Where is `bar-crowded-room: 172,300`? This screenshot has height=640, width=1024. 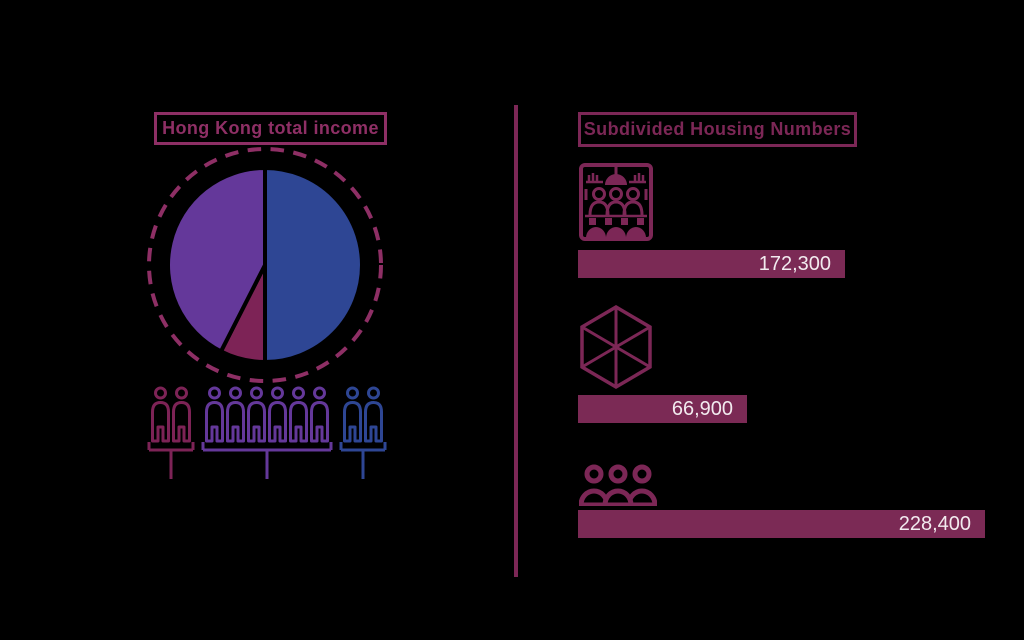
bar-crowded-room: 172,300 is located at coordinates (711, 264).